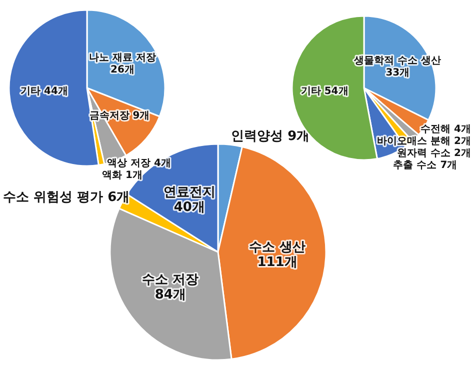 The height and width of the screenshot is (369, 474). What do you see at coordinates (398, 73) in the screenshot?
I see `data-label: 33개` at bounding box center [398, 73].